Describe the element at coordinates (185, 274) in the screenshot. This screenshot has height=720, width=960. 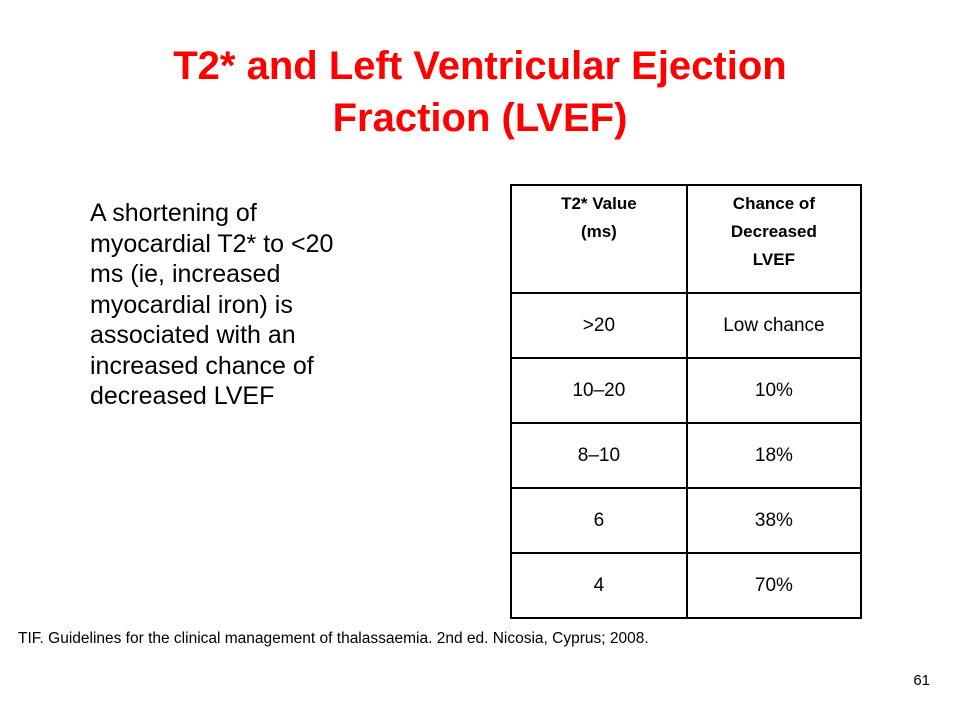
I see `body-line: ms (ie, increased` at that location.